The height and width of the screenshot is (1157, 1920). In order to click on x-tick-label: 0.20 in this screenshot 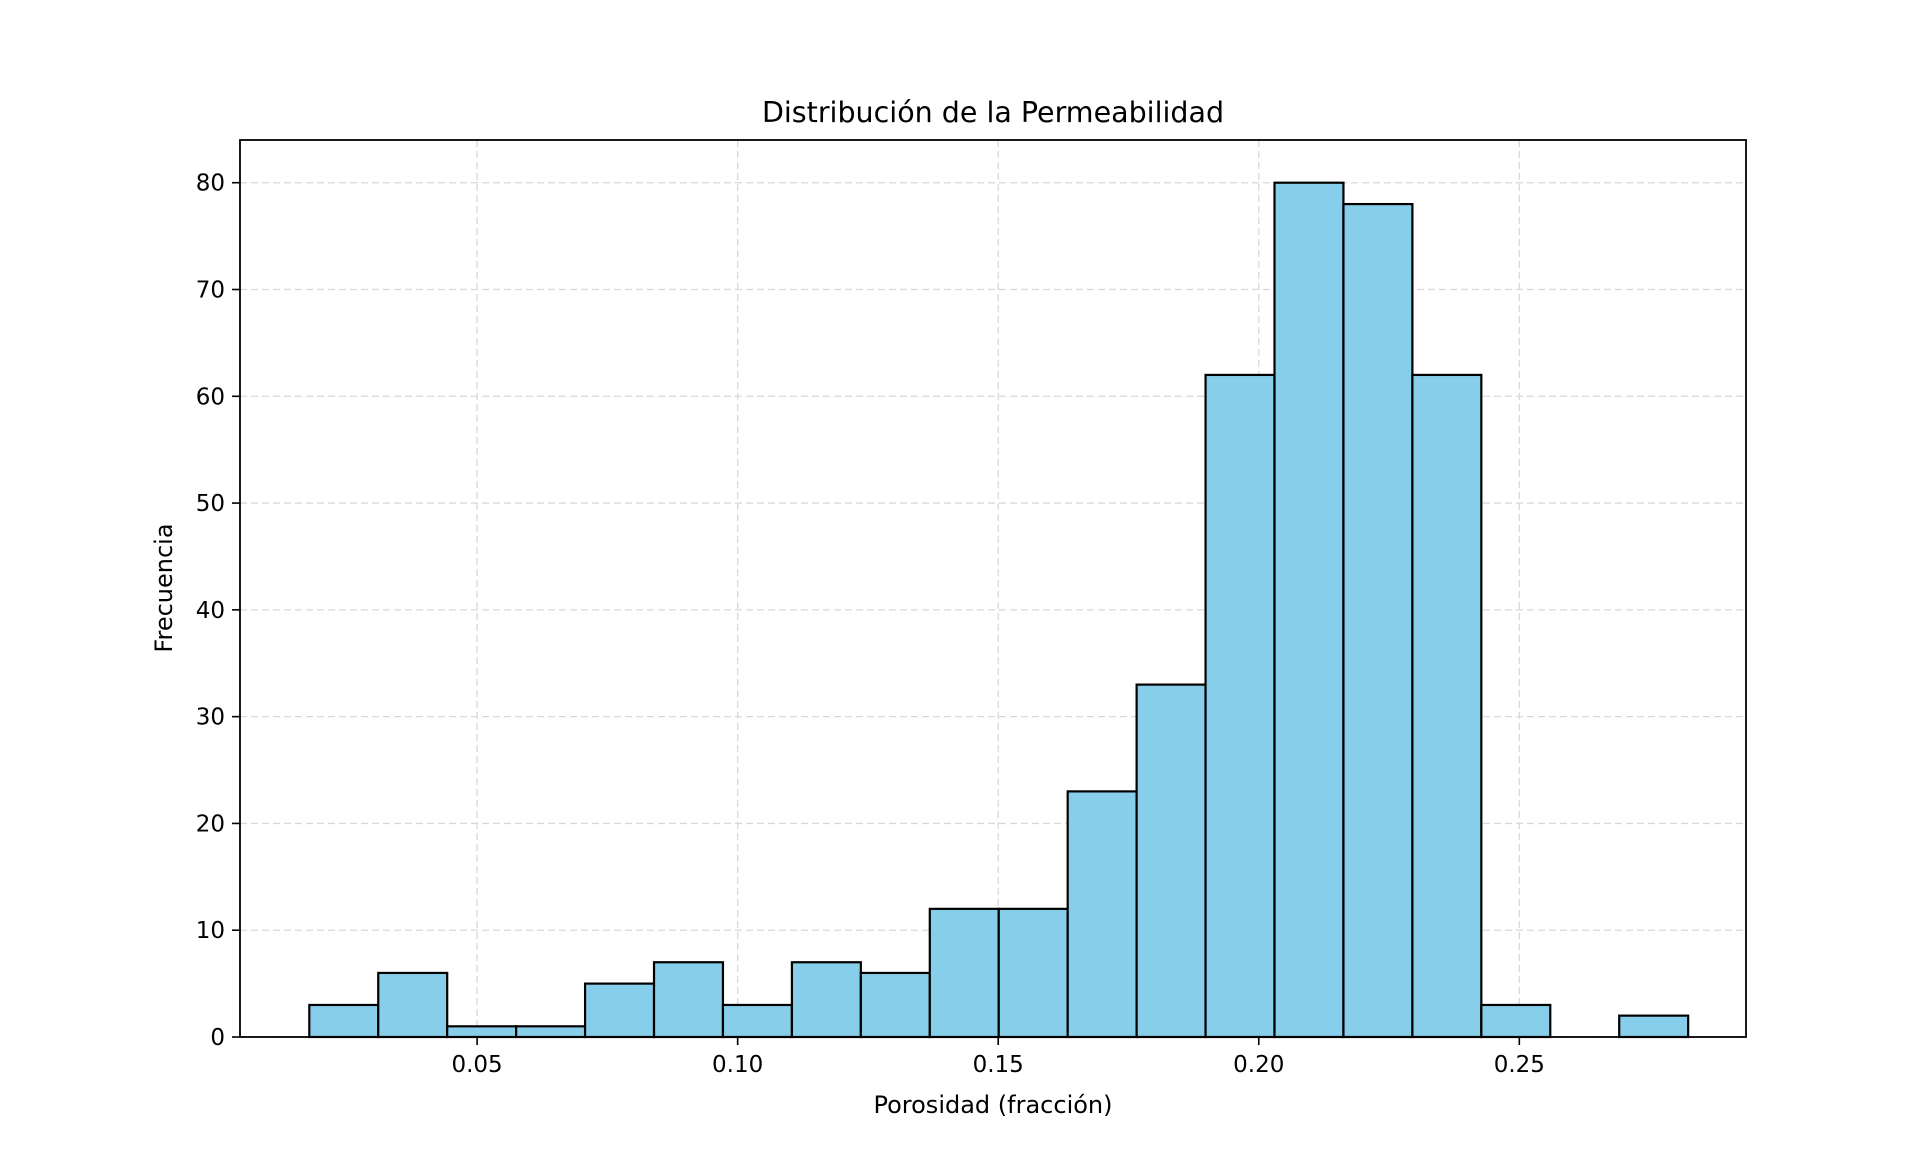, I will do `click(1258, 1065)`.